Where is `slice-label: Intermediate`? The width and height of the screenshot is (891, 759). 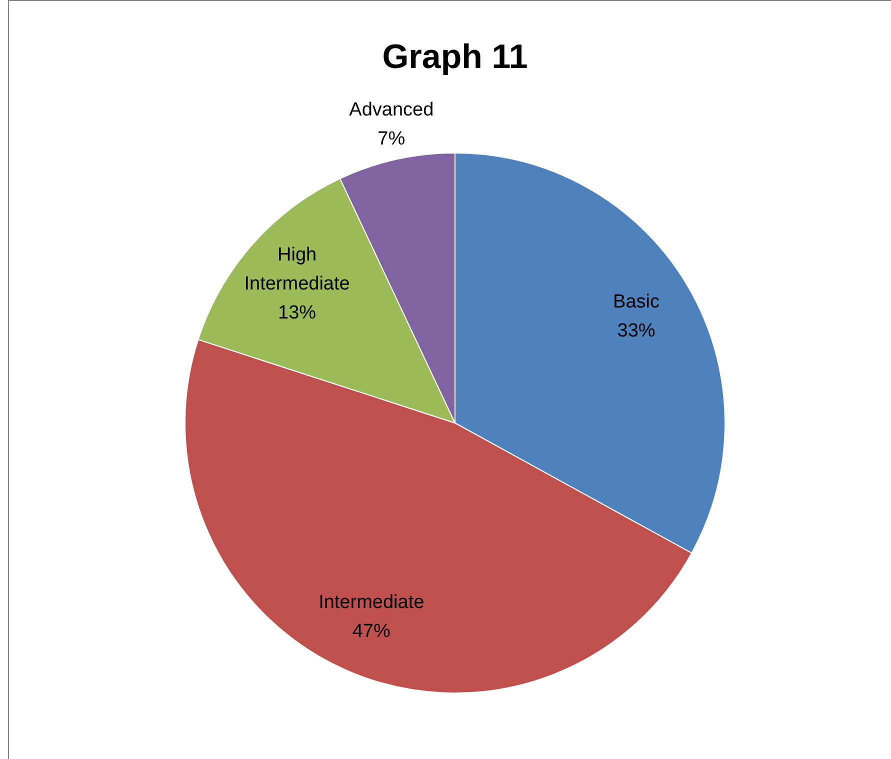
slice-label: Intermediate is located at coordinates (371, 602).